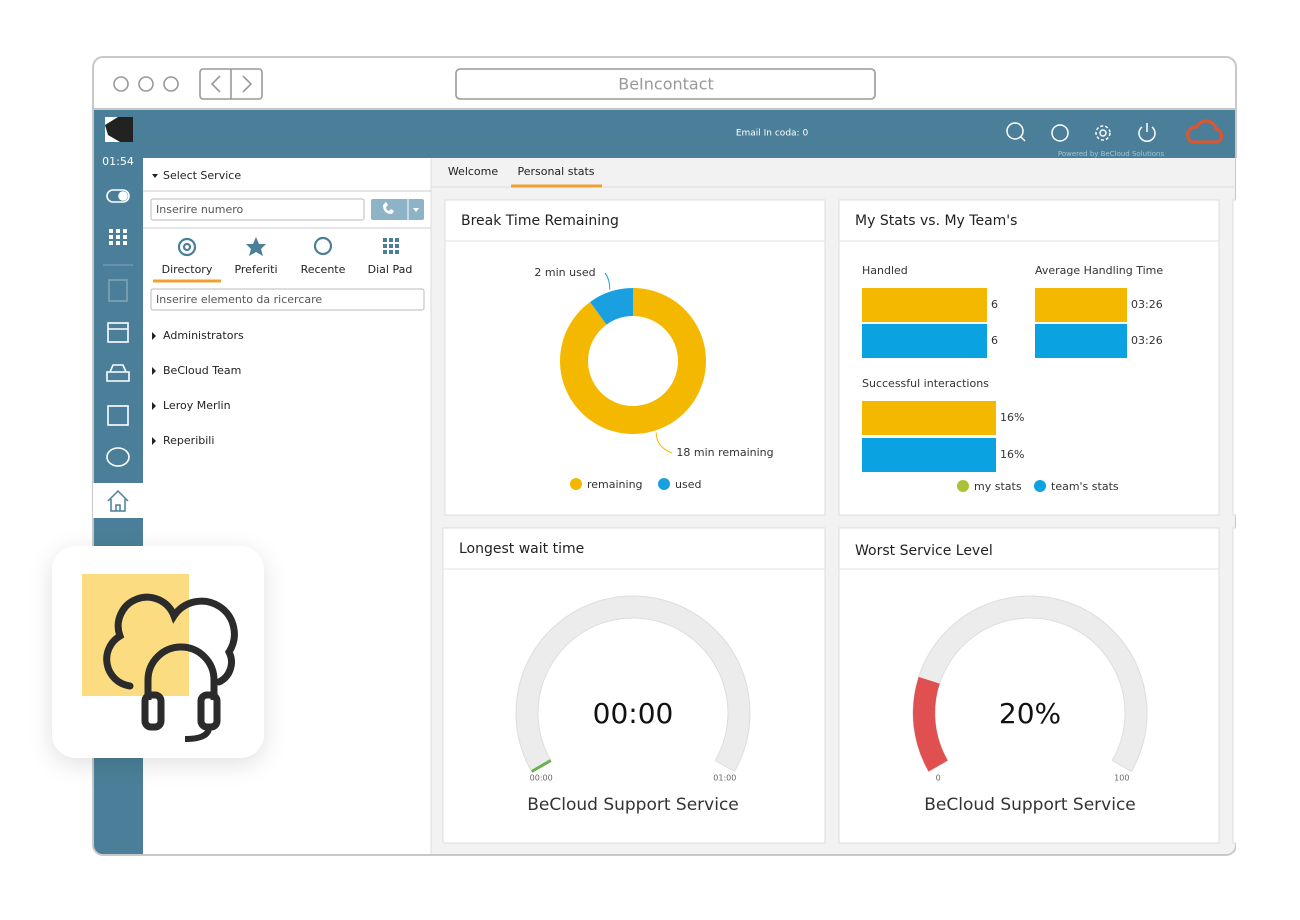  I want to click on logo-shape, so click(119, 129).